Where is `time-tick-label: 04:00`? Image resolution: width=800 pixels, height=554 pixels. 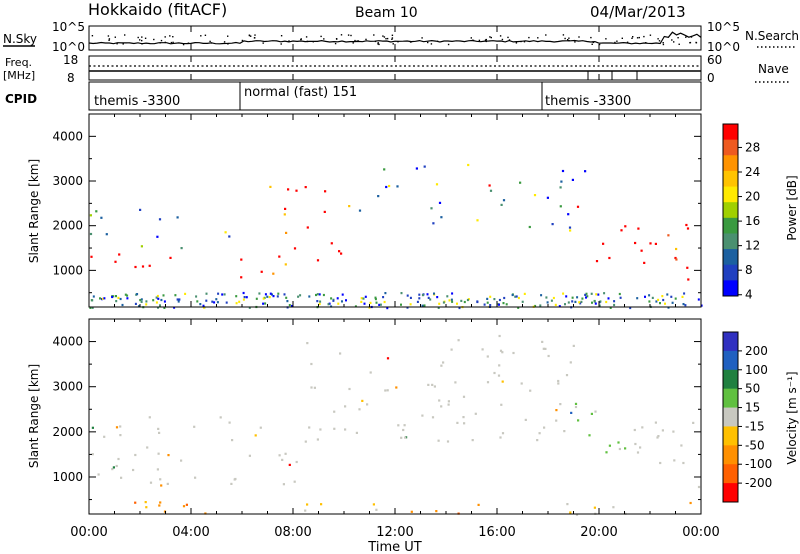 time-tick-label: 04:00 is located at coordinates (190, 532).